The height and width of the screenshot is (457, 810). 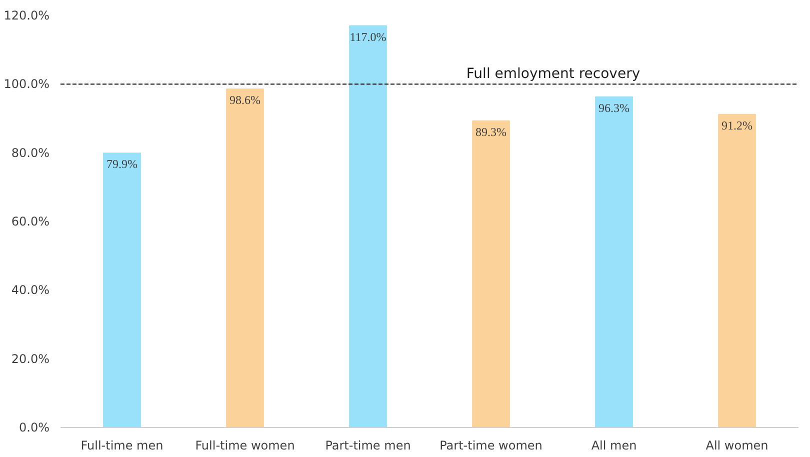 I want to click on ref-line-label: Full emloyment recovery, so click(x=553, y=74).